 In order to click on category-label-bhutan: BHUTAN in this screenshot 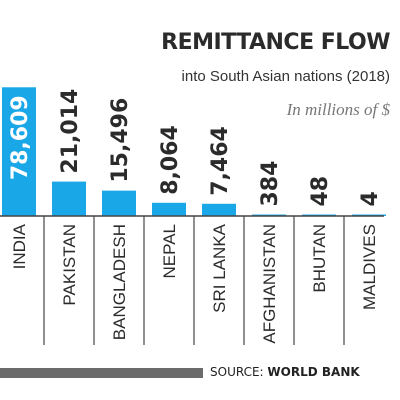, I will do `click(319, 258)`.